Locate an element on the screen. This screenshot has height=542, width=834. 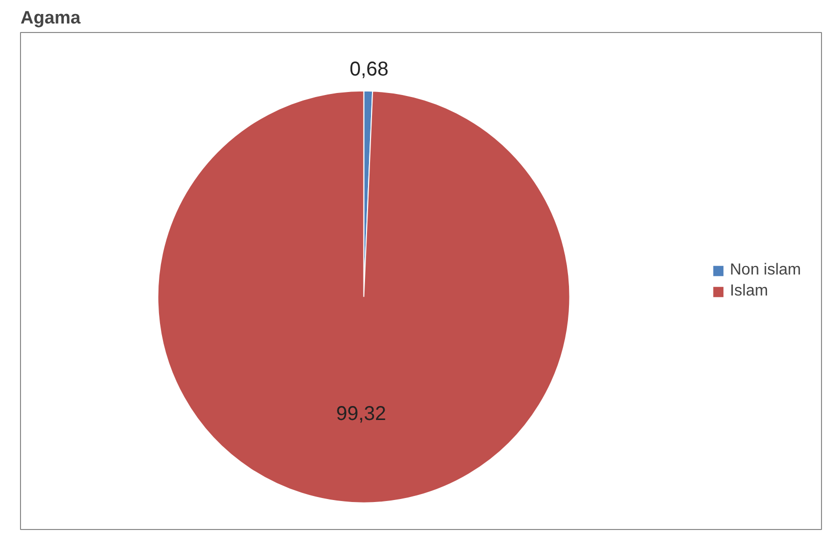
data-label: 99,32 is located at coordinates (361, 414).